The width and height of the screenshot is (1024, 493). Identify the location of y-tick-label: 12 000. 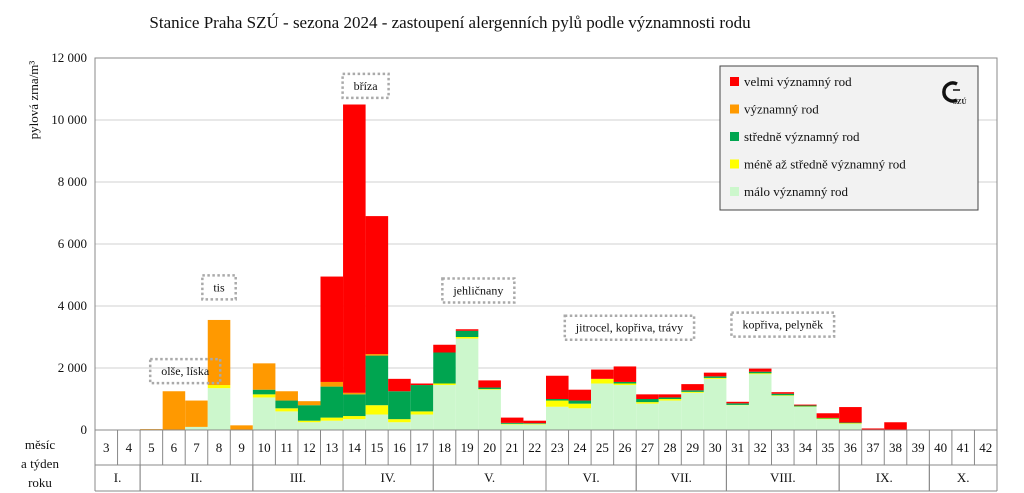
(69, 57).